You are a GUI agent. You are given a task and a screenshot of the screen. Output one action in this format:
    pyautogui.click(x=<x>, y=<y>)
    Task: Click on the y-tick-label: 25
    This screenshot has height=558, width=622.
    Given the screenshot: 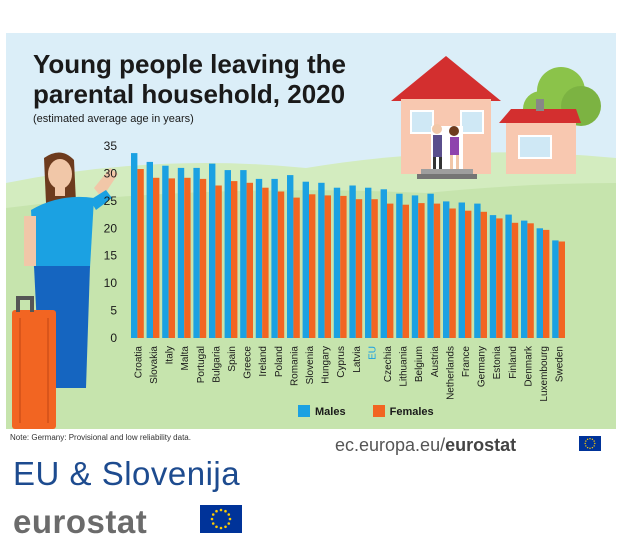 What is the action you would take?
    pyautogui.click(x=111, y=201)
    